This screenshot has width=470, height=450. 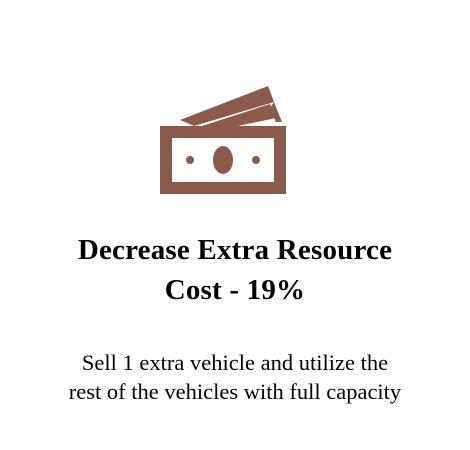 I want to click on card-description-line-2: rest of the vehicles with full capacity, so click(x=235, y=391).